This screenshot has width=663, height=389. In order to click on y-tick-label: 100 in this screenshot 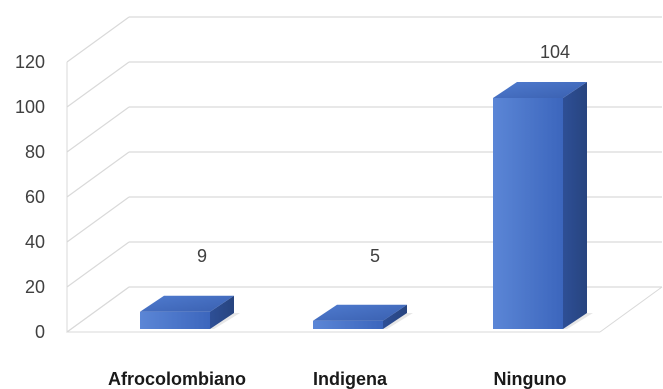, I will do `click(30, 107)`.